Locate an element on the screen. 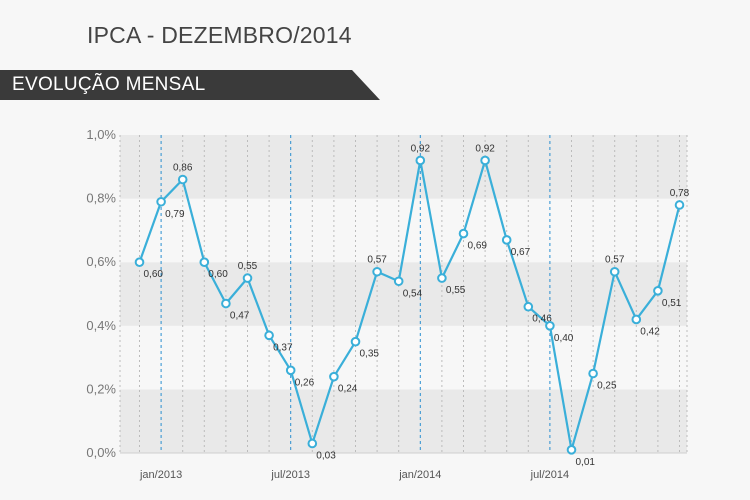 The height and width of the screenshot is (500, 750). data-label: 0,26 is located at coordinates (305, 382).